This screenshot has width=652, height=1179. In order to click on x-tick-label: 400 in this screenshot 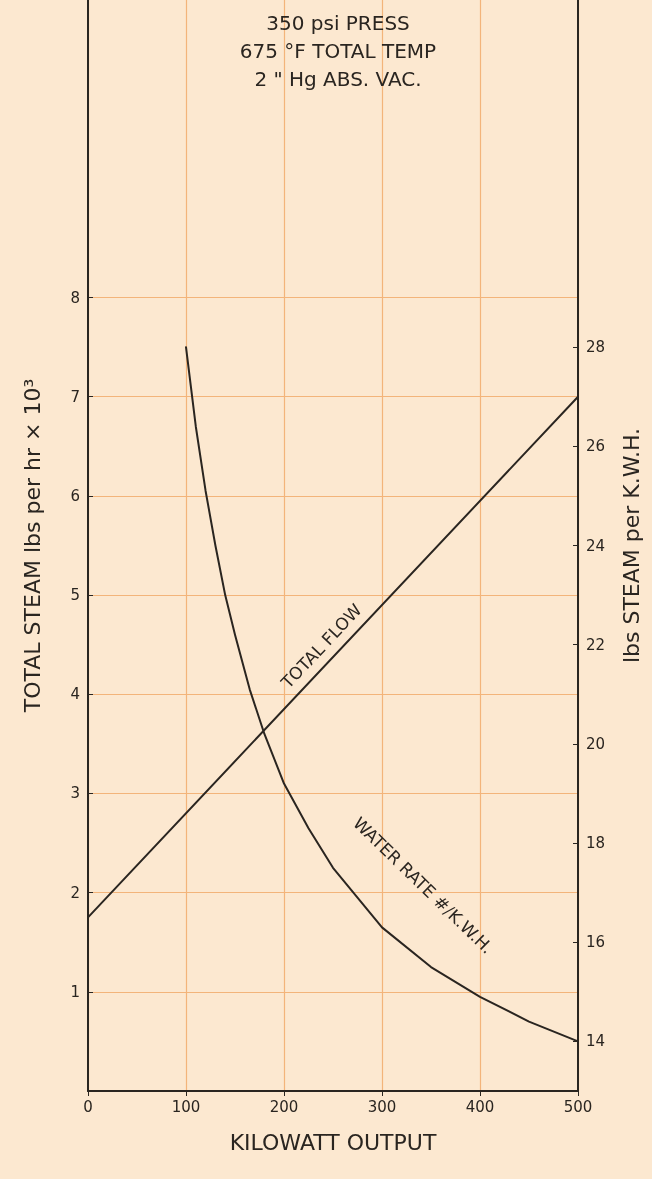, I will do `click(480, 1106)`.